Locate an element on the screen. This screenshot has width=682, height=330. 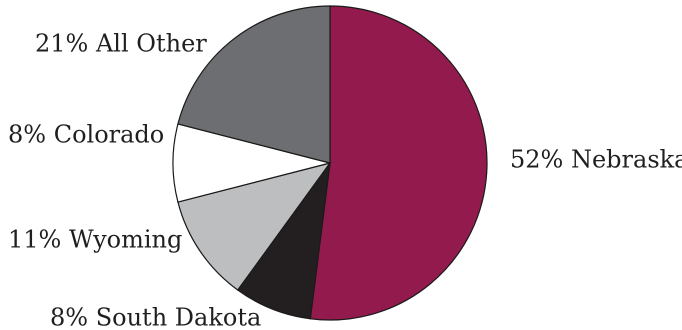
slice-label-nebraska: 52% Nebraska is located at coordinates (596, 160).